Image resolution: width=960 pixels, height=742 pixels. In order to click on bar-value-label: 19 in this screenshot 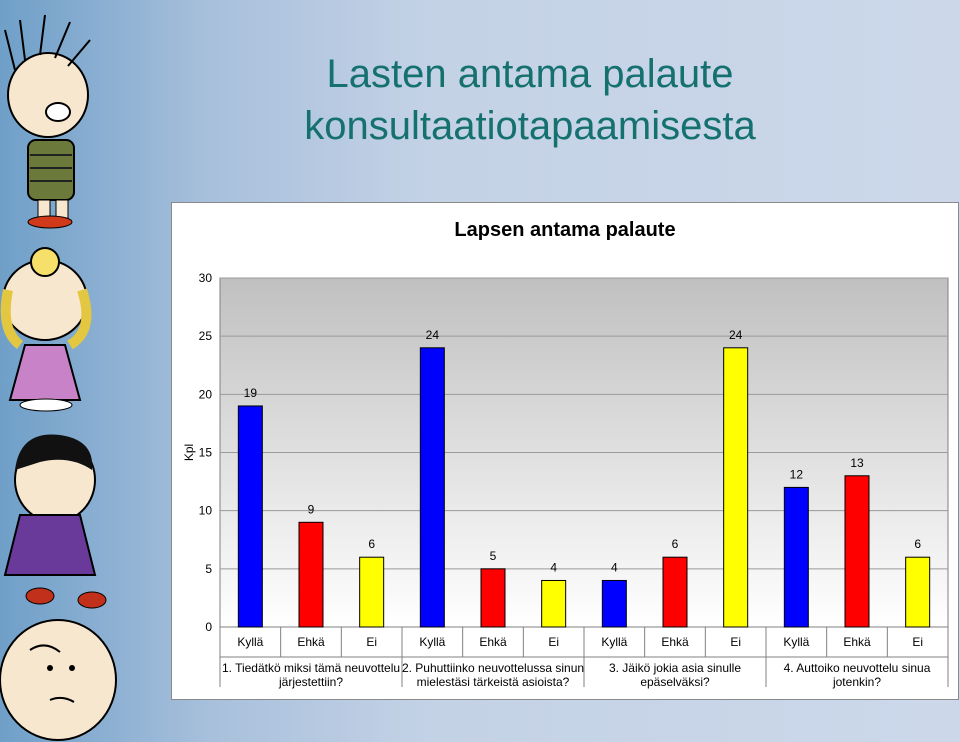, I will do `click(251, 393)`.